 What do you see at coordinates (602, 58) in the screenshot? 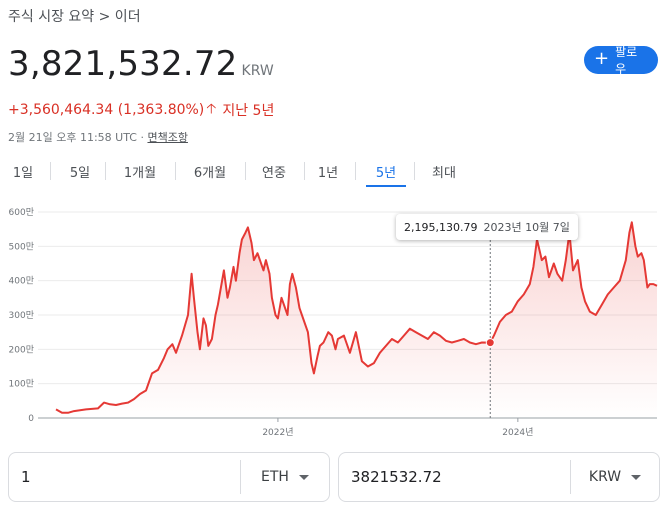
I see `plus-icon: +` at bounding box center [602, 58].